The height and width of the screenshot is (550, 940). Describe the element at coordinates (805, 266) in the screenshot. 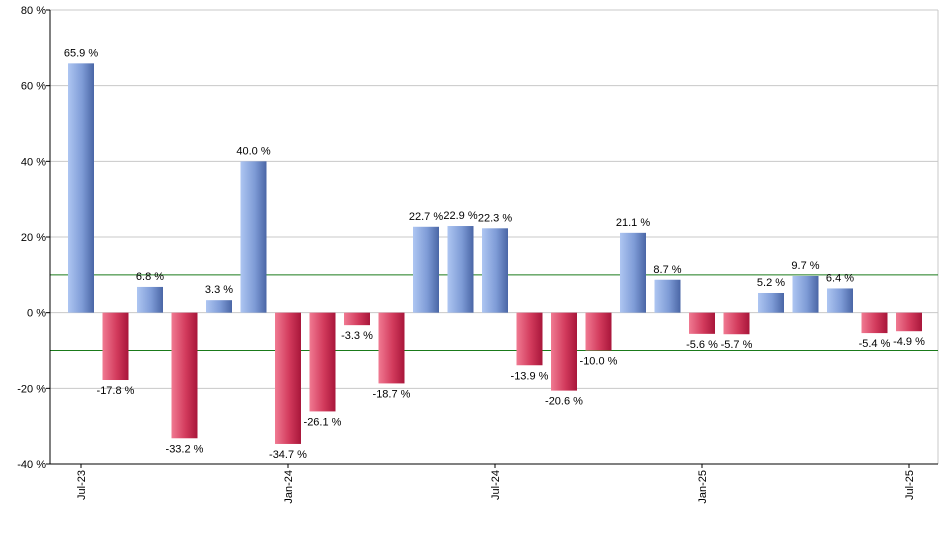

I see `bar-data-label: 9.7 %` at that location.